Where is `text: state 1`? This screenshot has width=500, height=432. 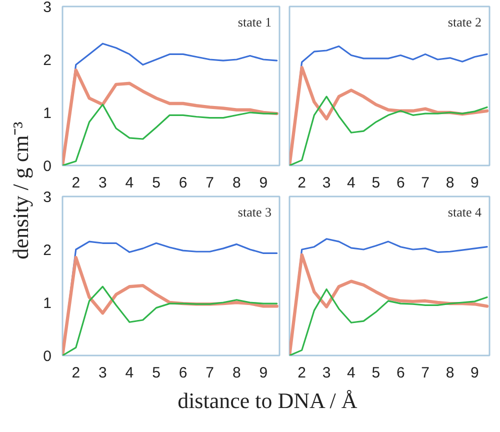 text: state 1 is located at coordinates (255, 22).